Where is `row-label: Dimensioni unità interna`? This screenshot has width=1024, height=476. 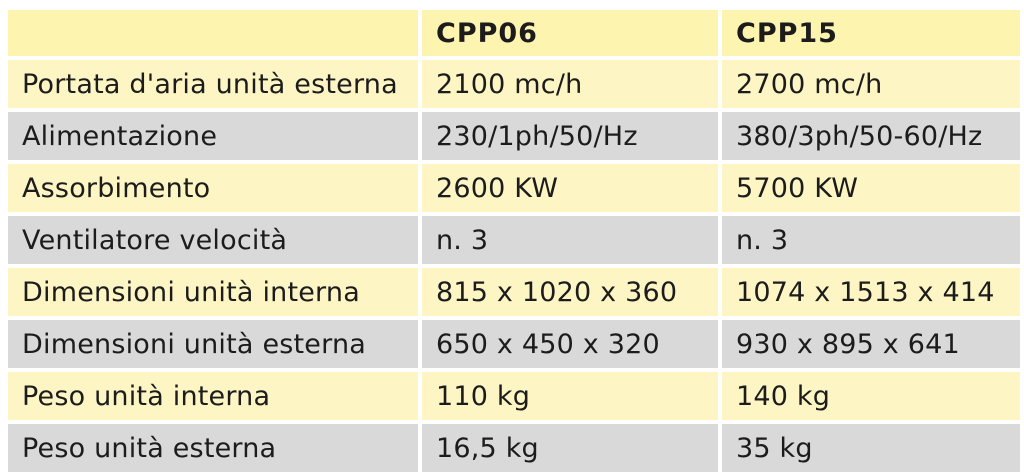 row-label: Dimensioni unità interna is located at coordinates (213, 292).